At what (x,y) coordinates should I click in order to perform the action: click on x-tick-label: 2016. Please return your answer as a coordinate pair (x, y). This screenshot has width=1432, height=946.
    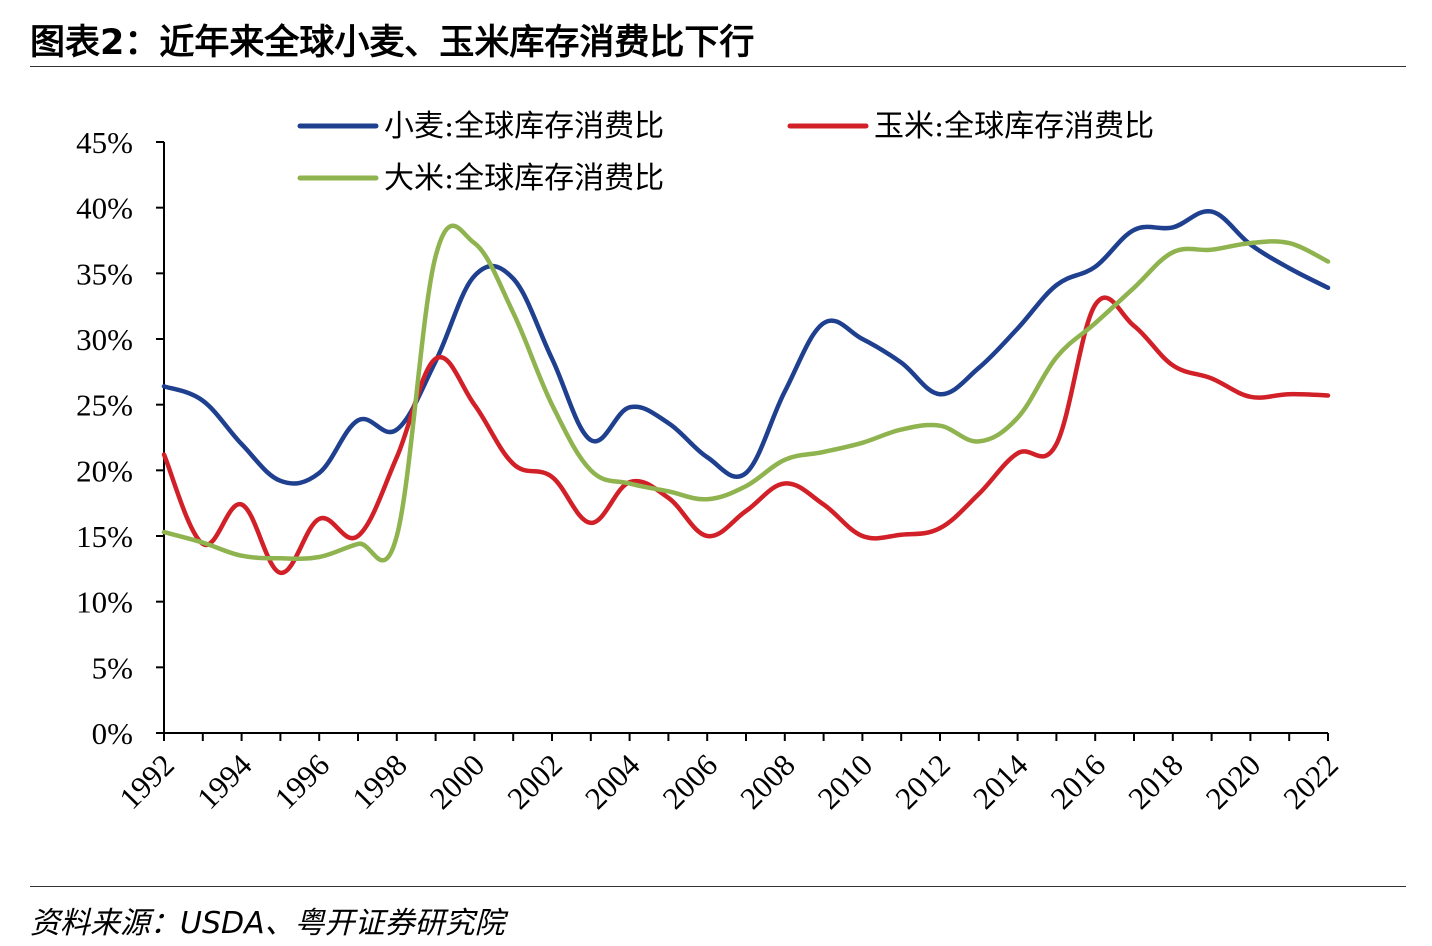
    Looking at the image, I should click on (1078, 781).